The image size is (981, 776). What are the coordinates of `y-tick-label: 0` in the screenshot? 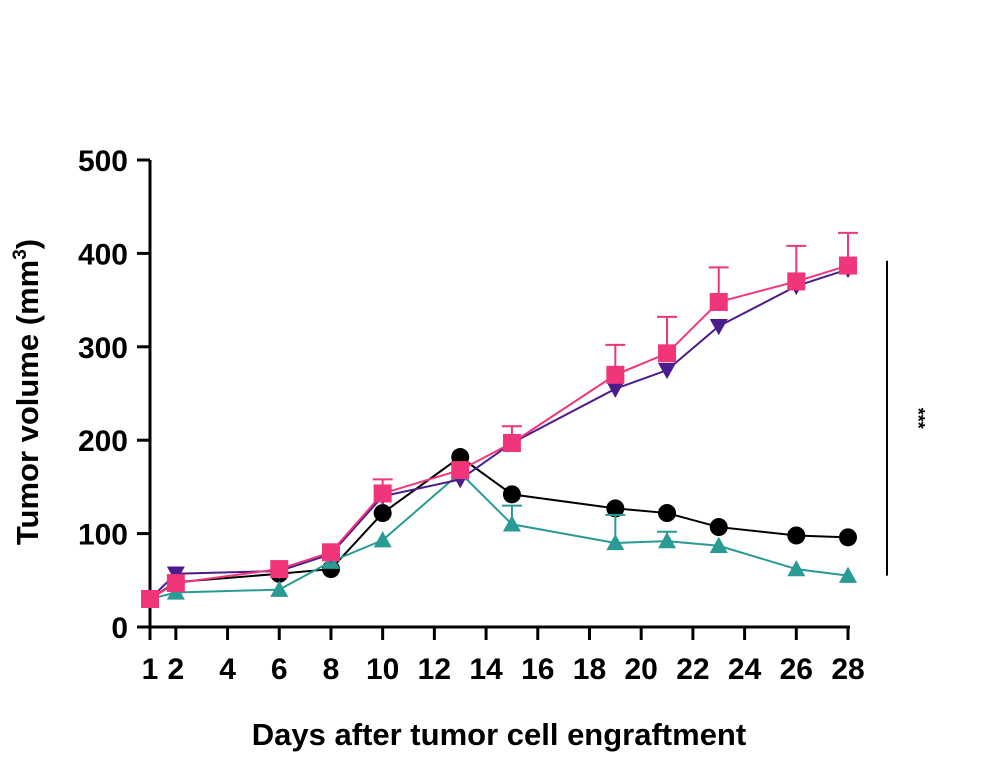 It's located at (119, 628).